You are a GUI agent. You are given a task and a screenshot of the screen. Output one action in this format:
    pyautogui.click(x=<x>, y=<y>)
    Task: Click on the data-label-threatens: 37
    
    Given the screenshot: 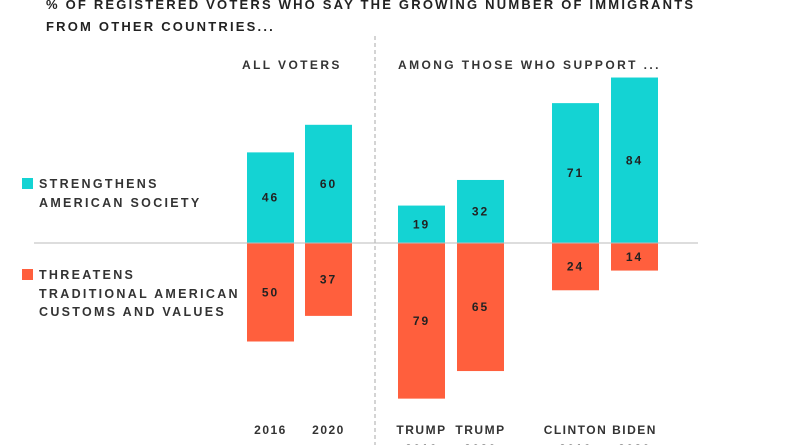 What is the action you would take?
    pyautogui.click(x=328, y=279)
    